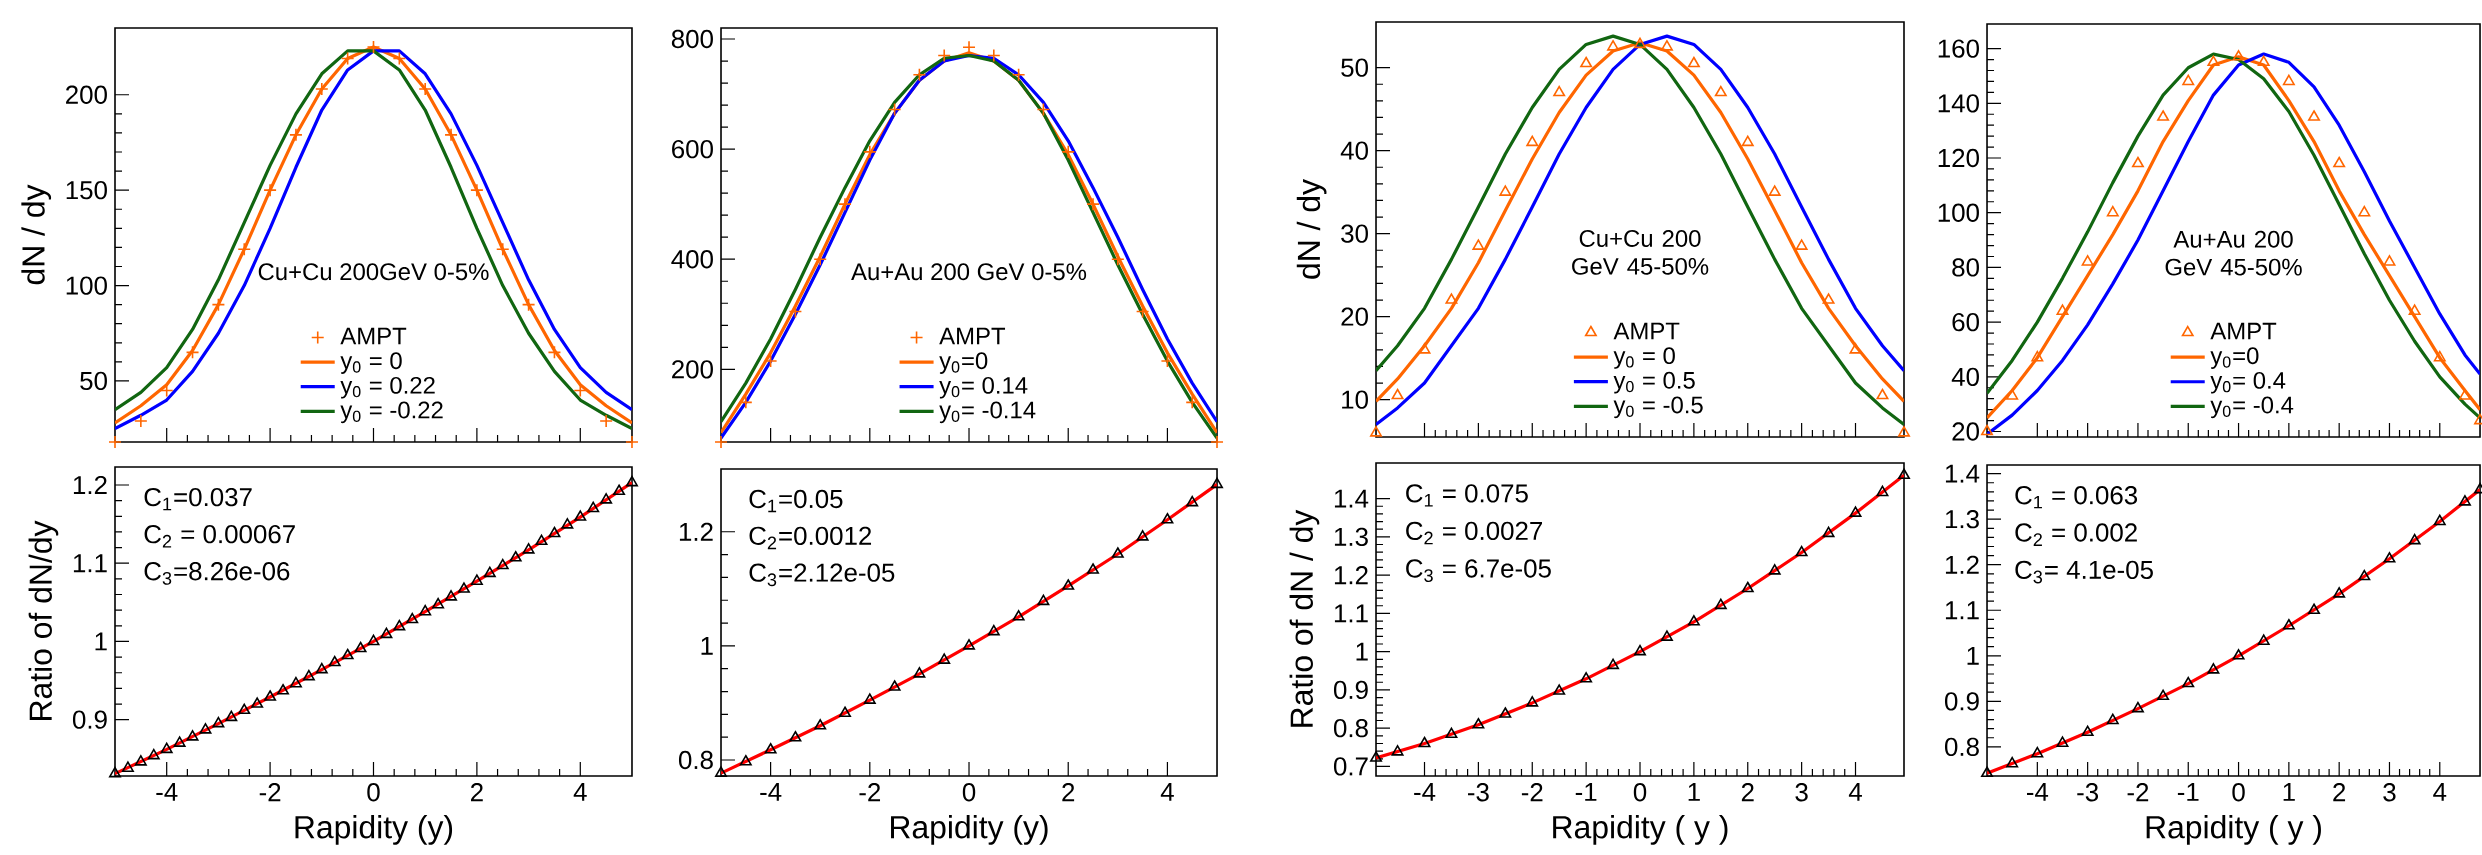  Describe the element at coordinates (1747, 792) in the screenshot. I see `x-tick-label: 2` at that location.